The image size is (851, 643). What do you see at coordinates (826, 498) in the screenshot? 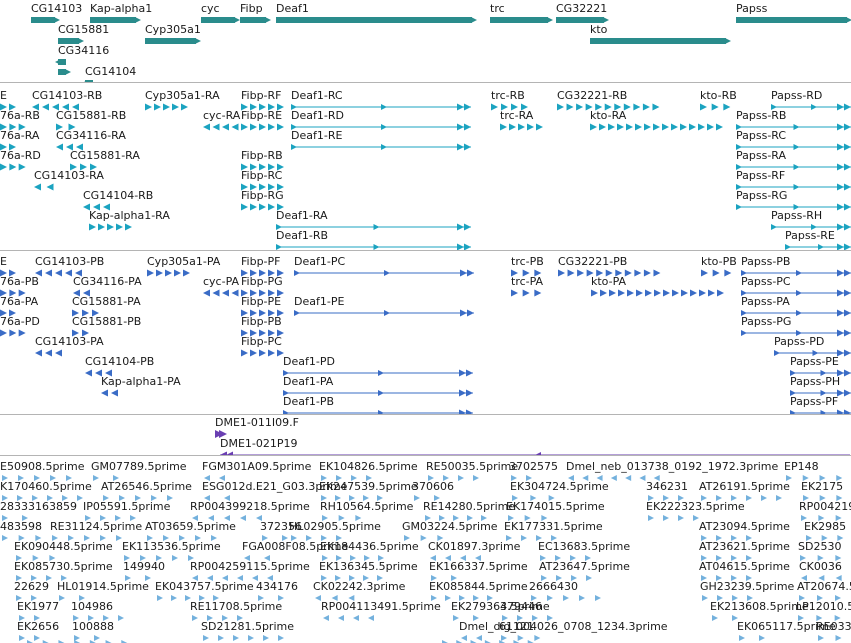
I see `est-ek2175-glyph` at bounding box center [826, 498].